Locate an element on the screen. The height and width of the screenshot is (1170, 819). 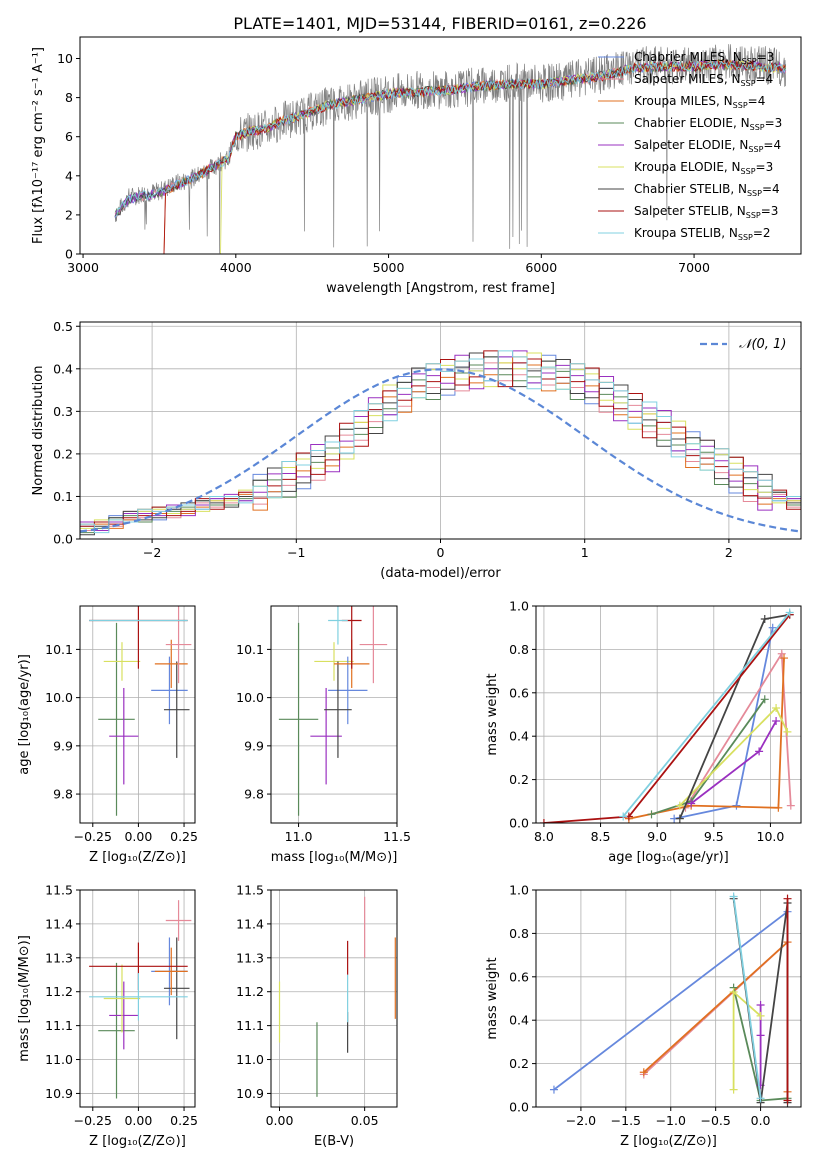
legend-suffix: =2 is located at coordinates (762, 233).